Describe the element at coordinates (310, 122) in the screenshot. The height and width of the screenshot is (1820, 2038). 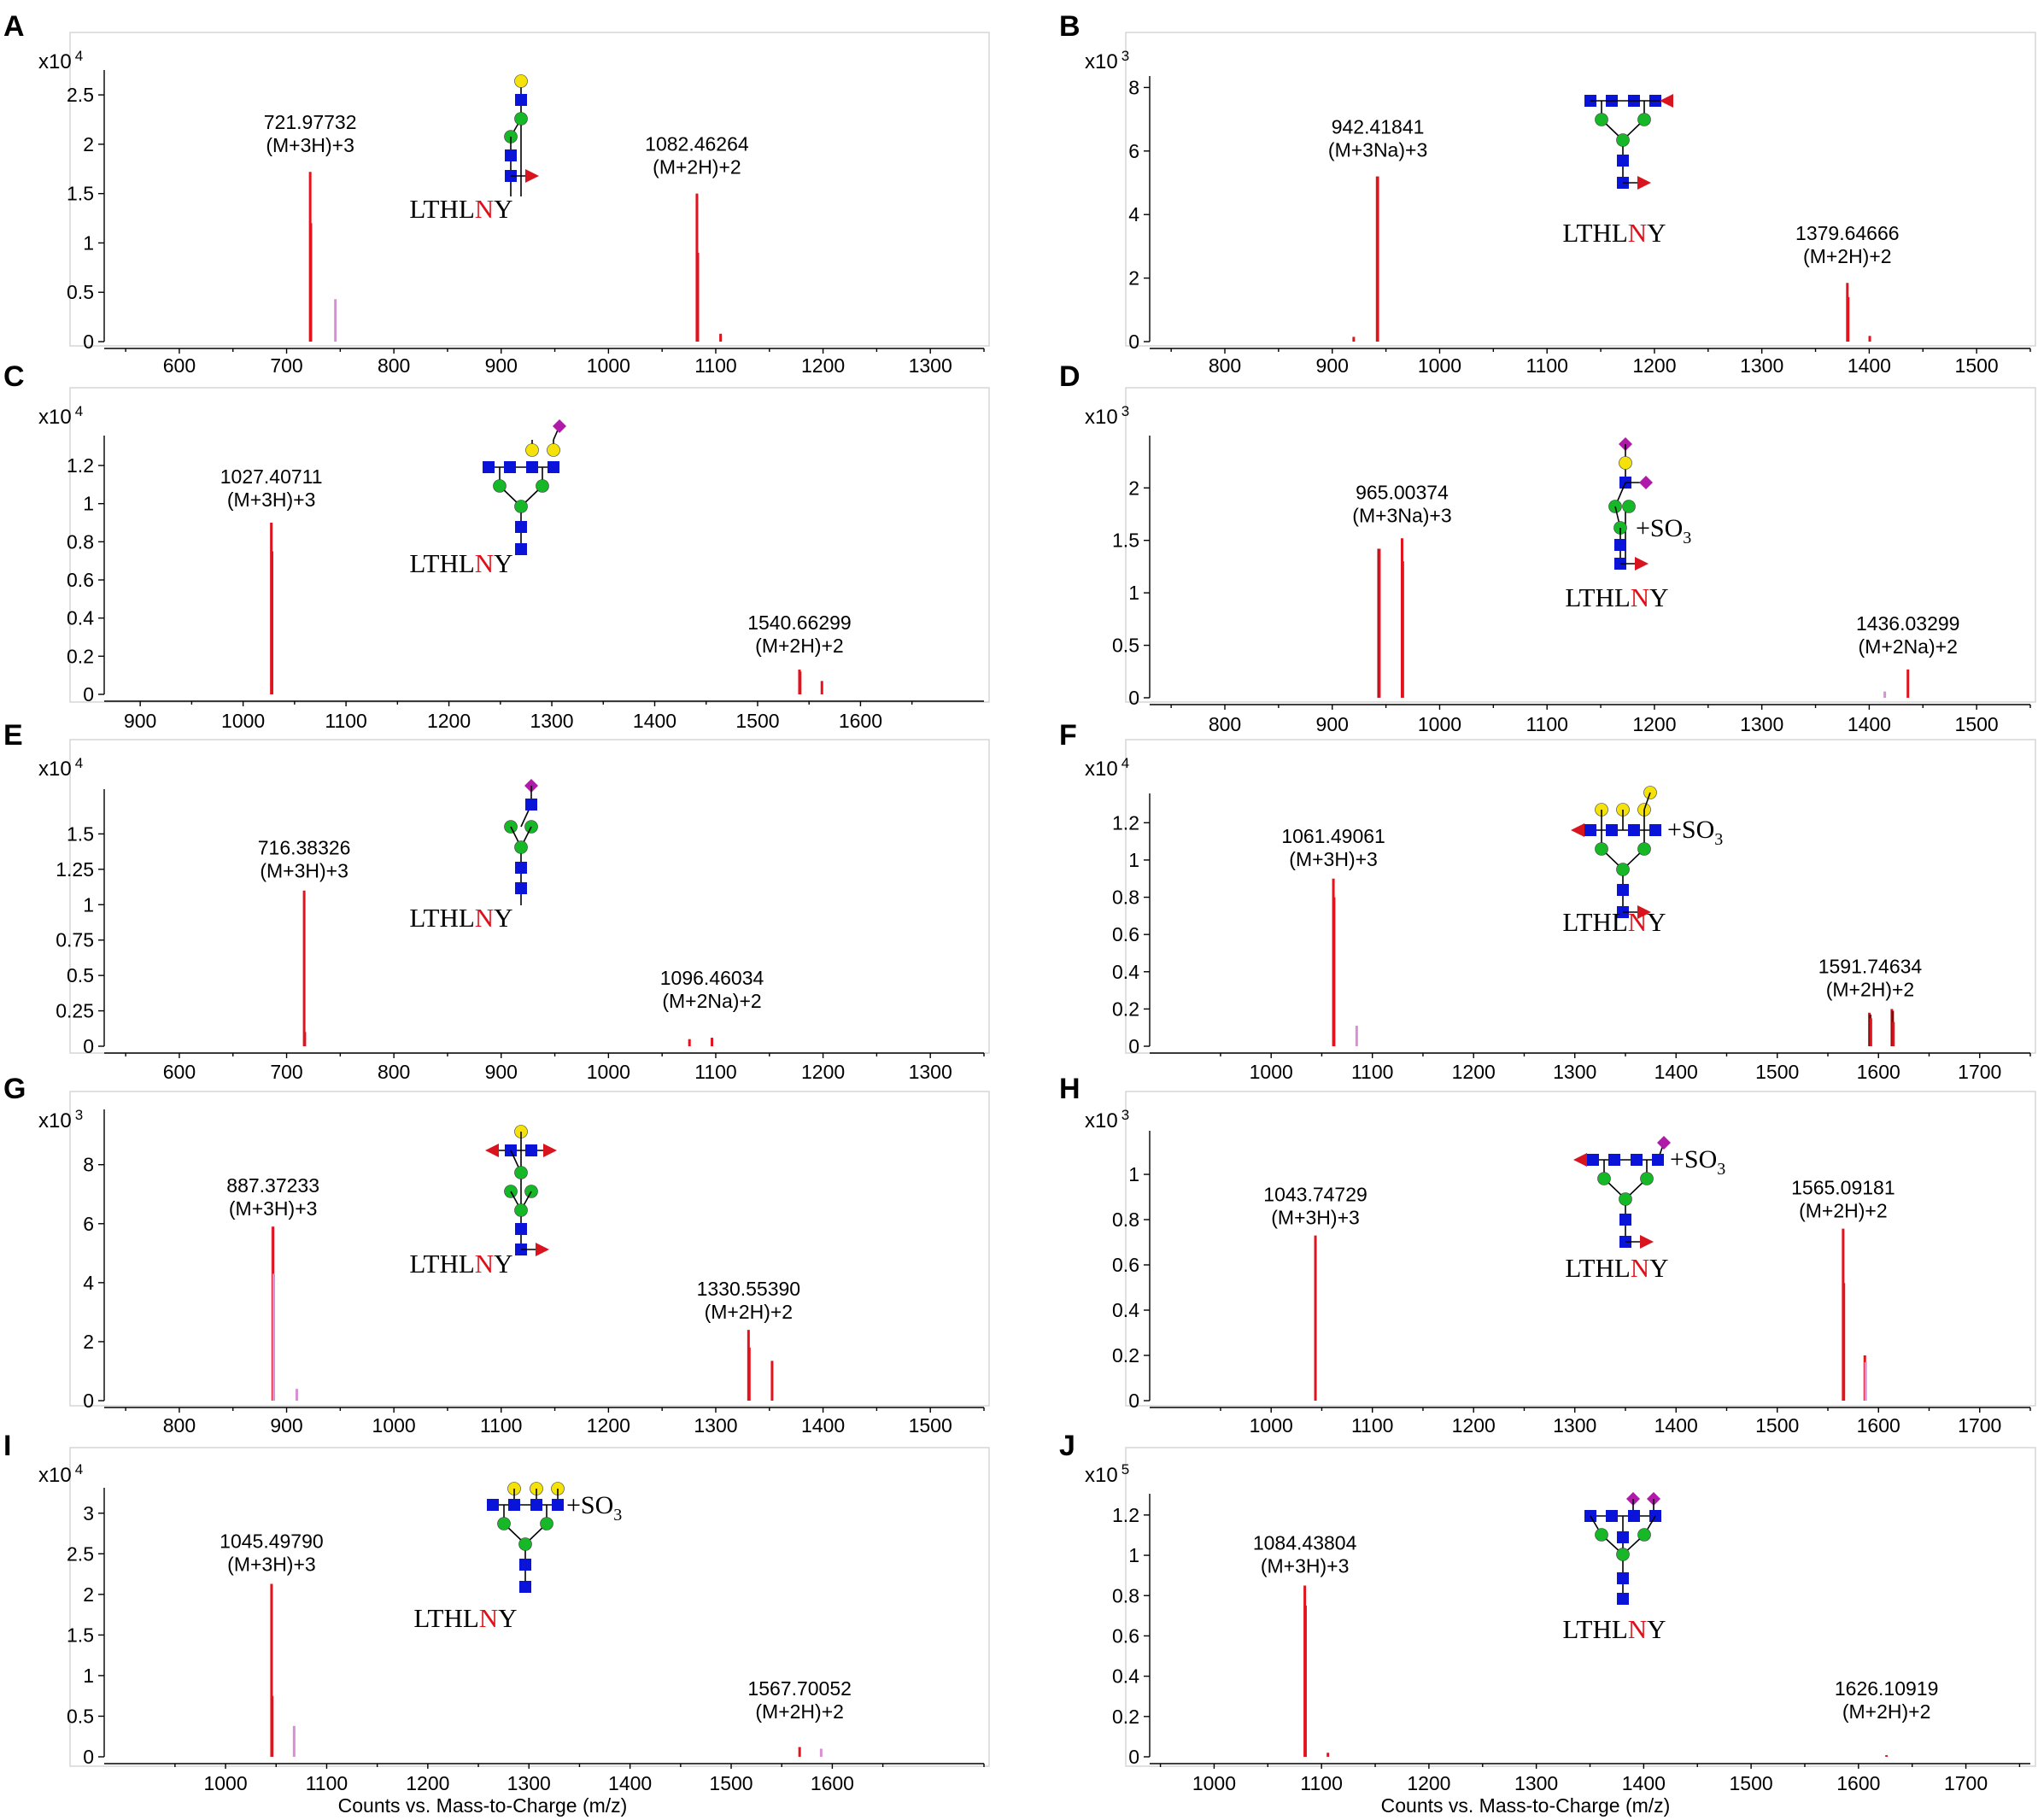
I see `peak-mz-label: 721.97732` at that location.